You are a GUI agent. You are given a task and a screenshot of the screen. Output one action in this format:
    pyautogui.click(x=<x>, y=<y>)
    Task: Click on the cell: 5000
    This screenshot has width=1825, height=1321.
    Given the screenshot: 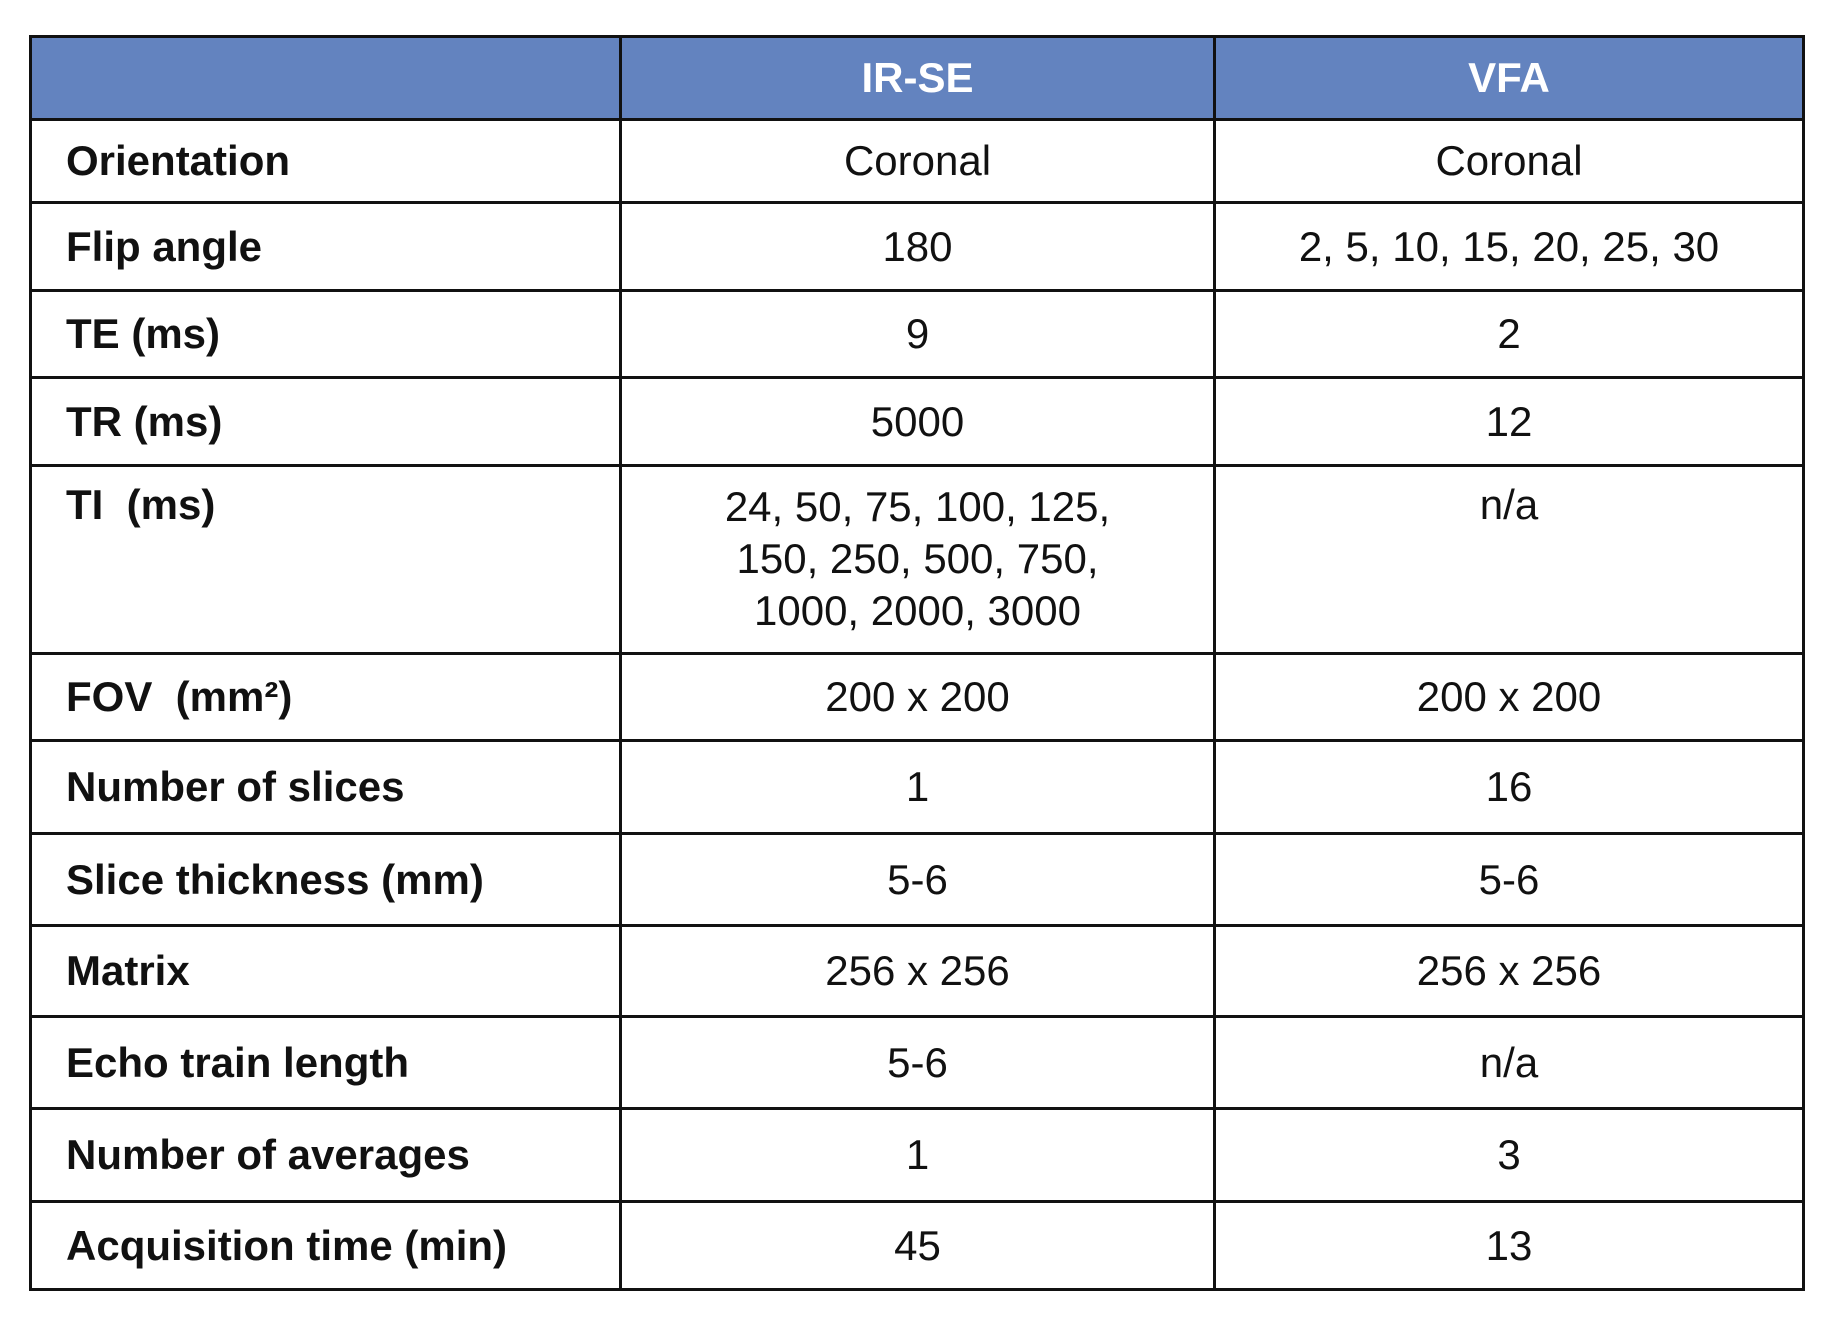 What is the action you would take?
    pyautogui.click(x=917, y=421)
    